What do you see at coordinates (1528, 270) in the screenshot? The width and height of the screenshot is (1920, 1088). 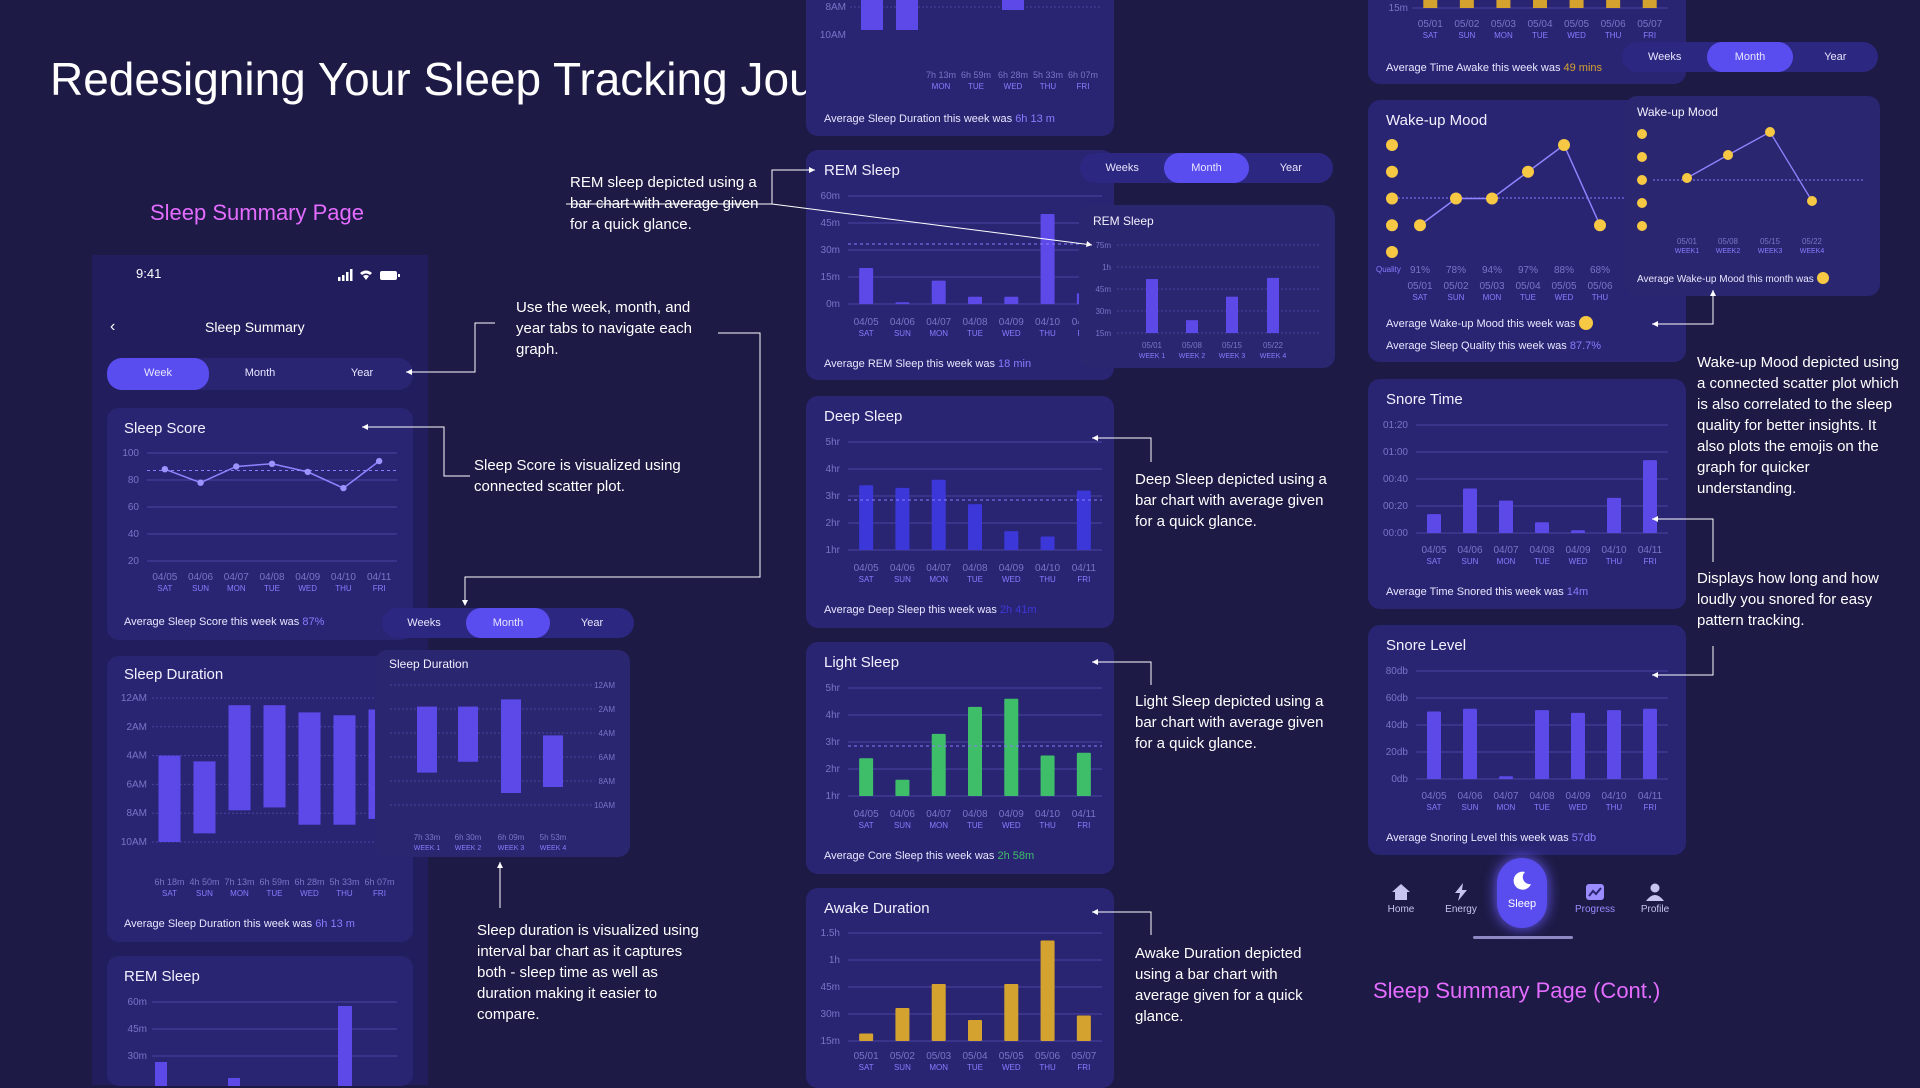 I see `quality-value: 97%` at bounding box center [1528, 270].